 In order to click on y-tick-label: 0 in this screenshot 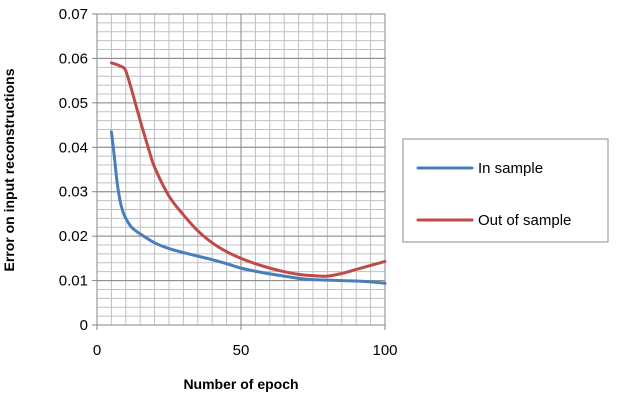, I will do `click(84, 325)`.